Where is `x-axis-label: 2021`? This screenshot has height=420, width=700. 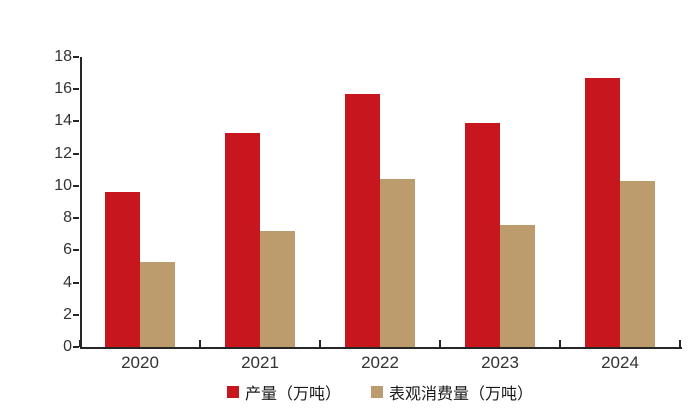 x-axis-label: 2021 is located at coordinates (260, 362).